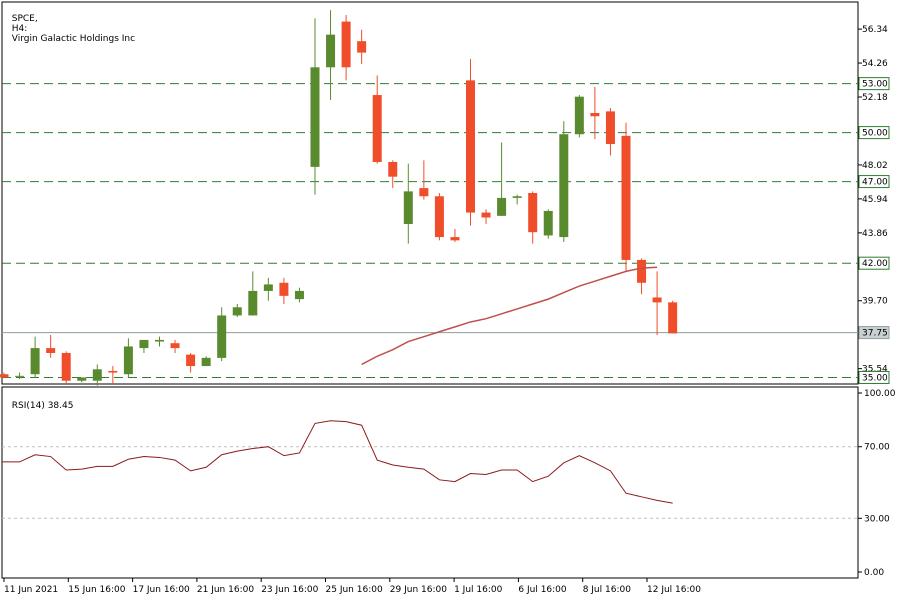 The width and height of the screenshot is (900, 600). Describe the element at coordinates (478, 590) in the screenshot. I see `time-axis-label: 1 Jul 16:00` at that location.